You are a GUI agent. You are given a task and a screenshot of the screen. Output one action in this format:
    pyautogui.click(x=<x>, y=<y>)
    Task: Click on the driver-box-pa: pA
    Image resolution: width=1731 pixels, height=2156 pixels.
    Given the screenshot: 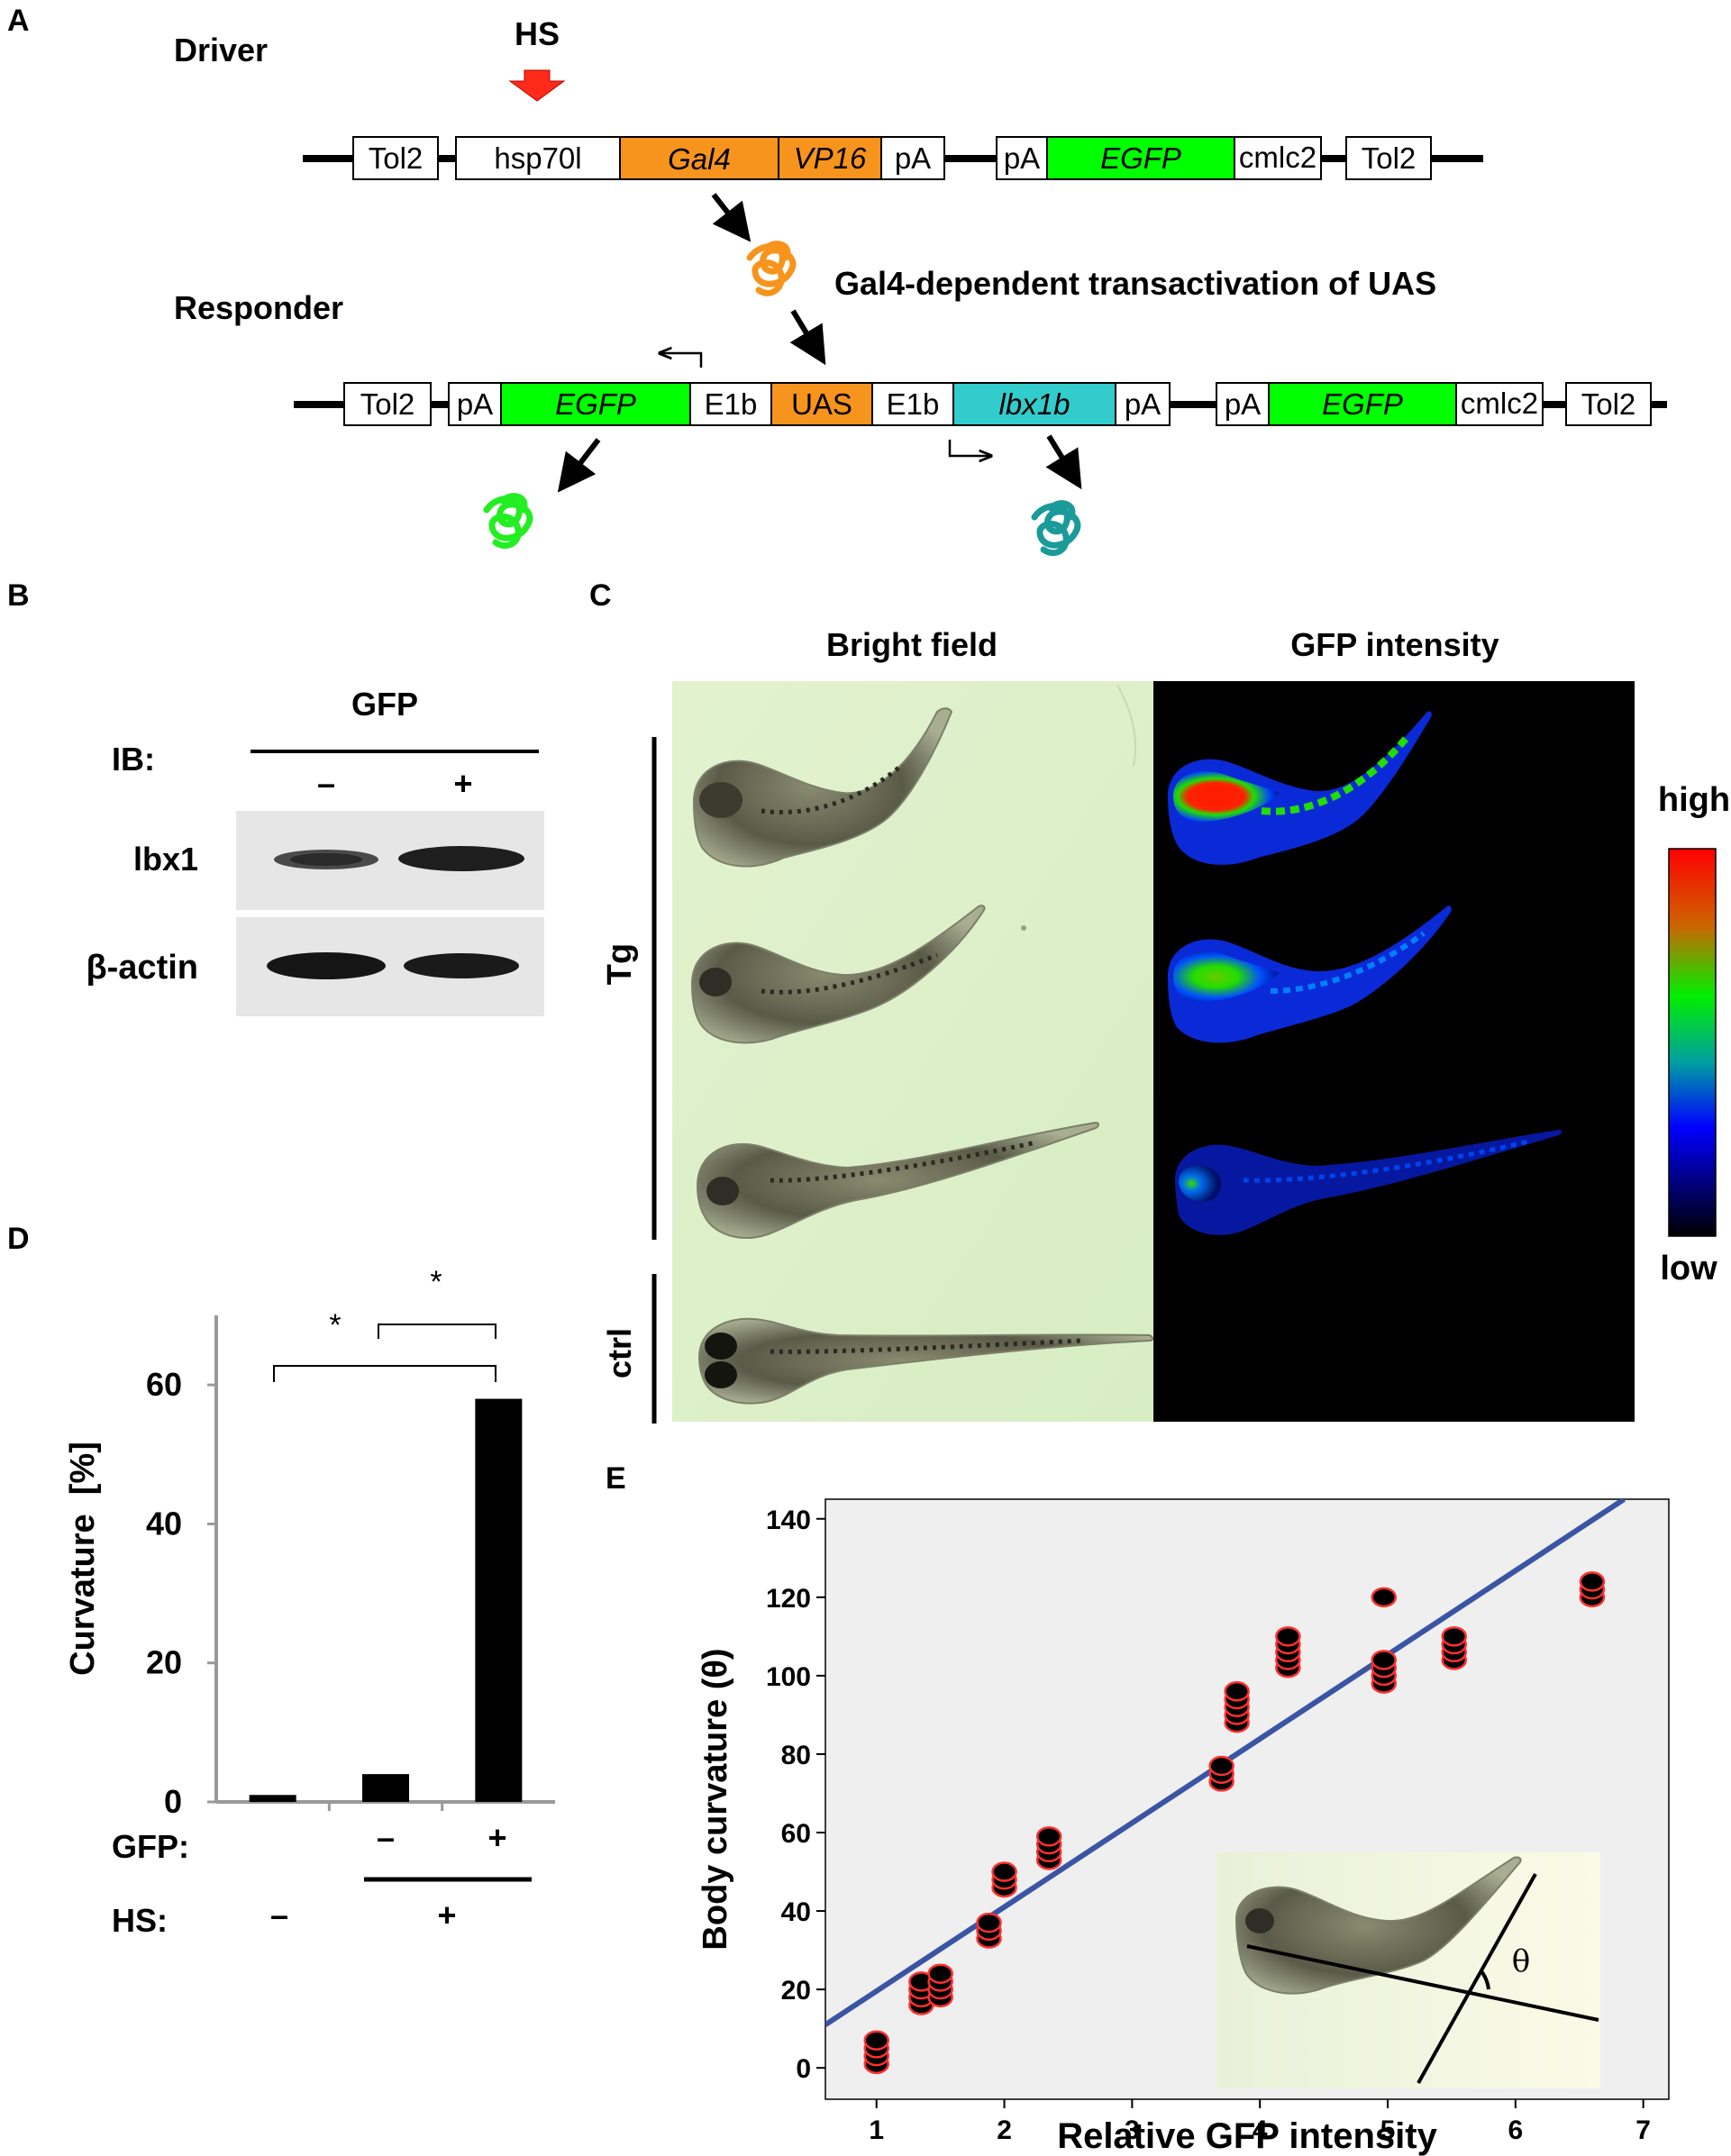 What is the action you would take?
    pyautogui.click(x=913, y=158)
    